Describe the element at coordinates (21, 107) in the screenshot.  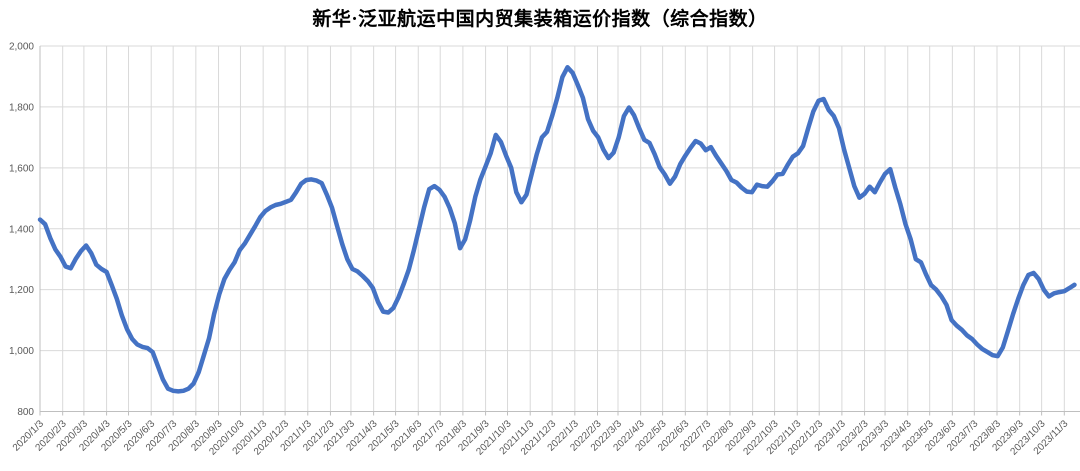
I see `y-axis-label: 1,800` at that location.